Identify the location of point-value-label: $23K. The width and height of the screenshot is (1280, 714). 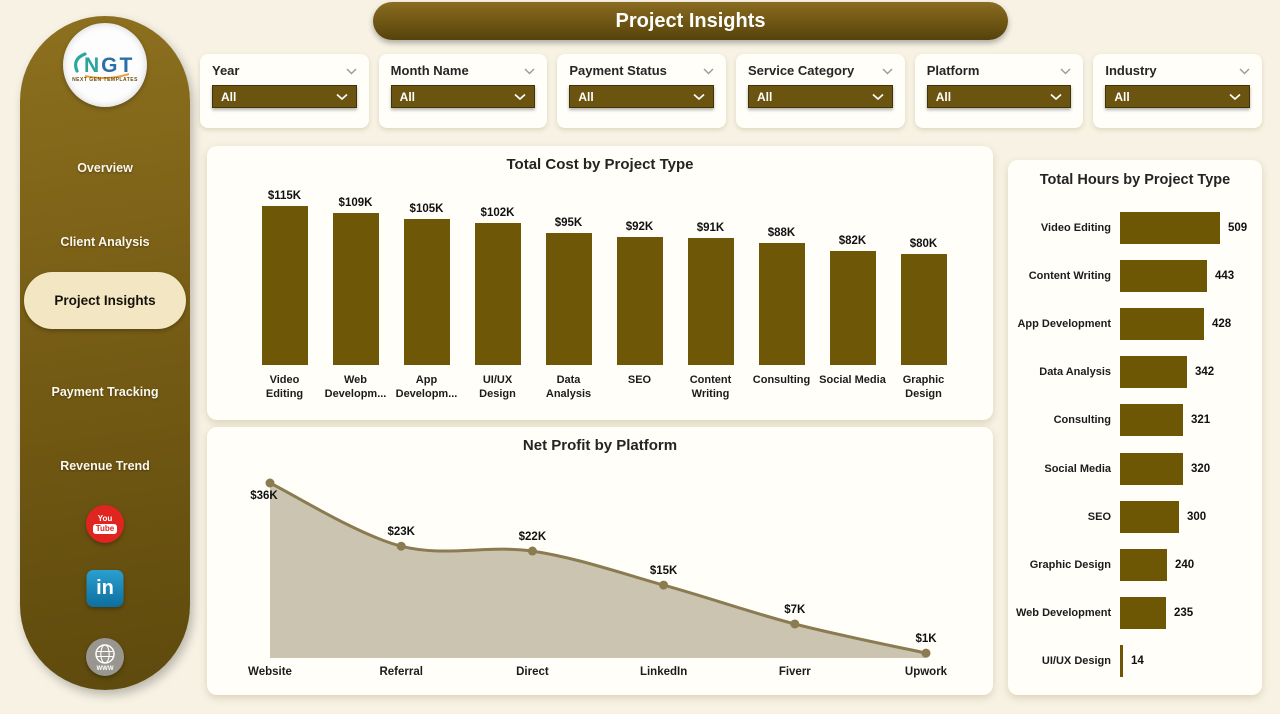
(401, 532).